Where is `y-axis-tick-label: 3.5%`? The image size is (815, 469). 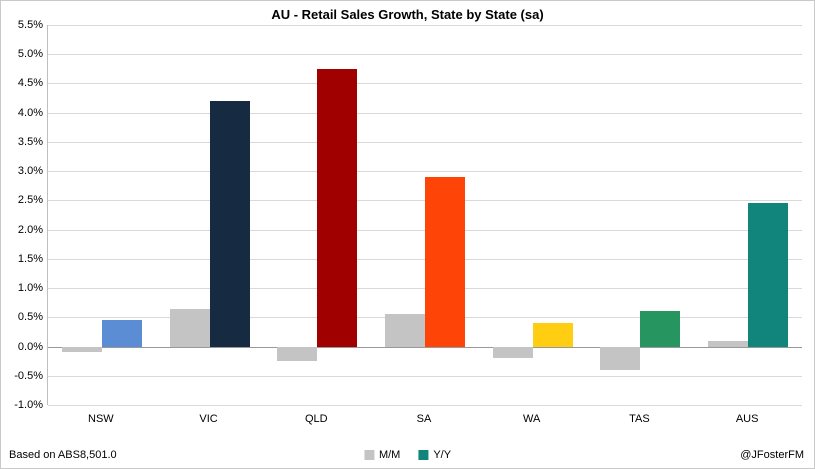
y-axis-tick-label: 3.5% is located at coordinates (30, 141).